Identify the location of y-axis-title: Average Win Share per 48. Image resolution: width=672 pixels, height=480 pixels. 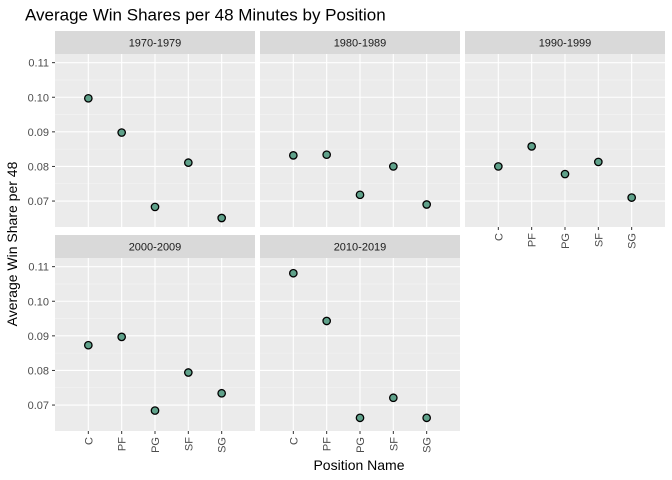
(12, 243).